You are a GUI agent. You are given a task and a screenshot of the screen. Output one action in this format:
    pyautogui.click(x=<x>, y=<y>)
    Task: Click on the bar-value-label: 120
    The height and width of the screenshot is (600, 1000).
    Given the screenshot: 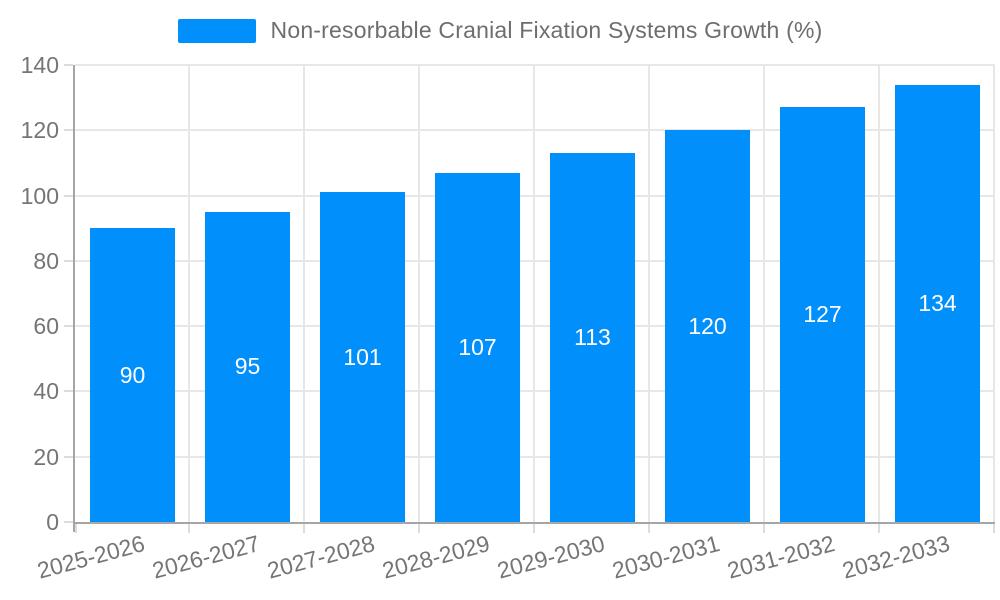 What is the action you would take?
    pyautogui.click(x=707, y=325)
    